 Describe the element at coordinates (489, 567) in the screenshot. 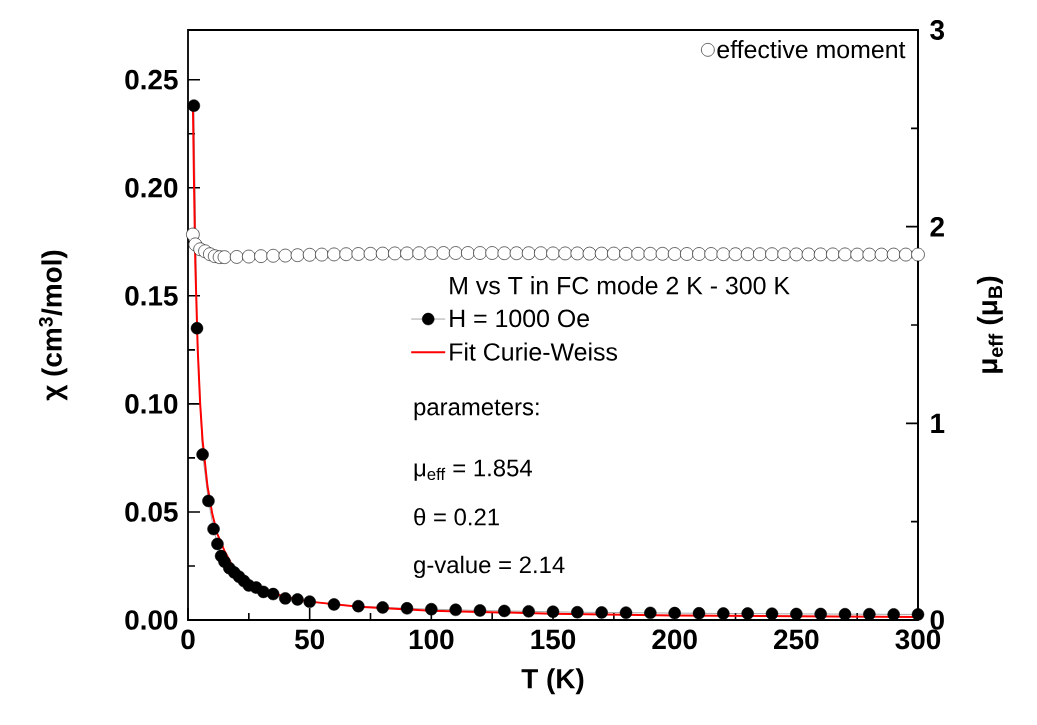

I see `annotation: g-value = 2.14` at that location.